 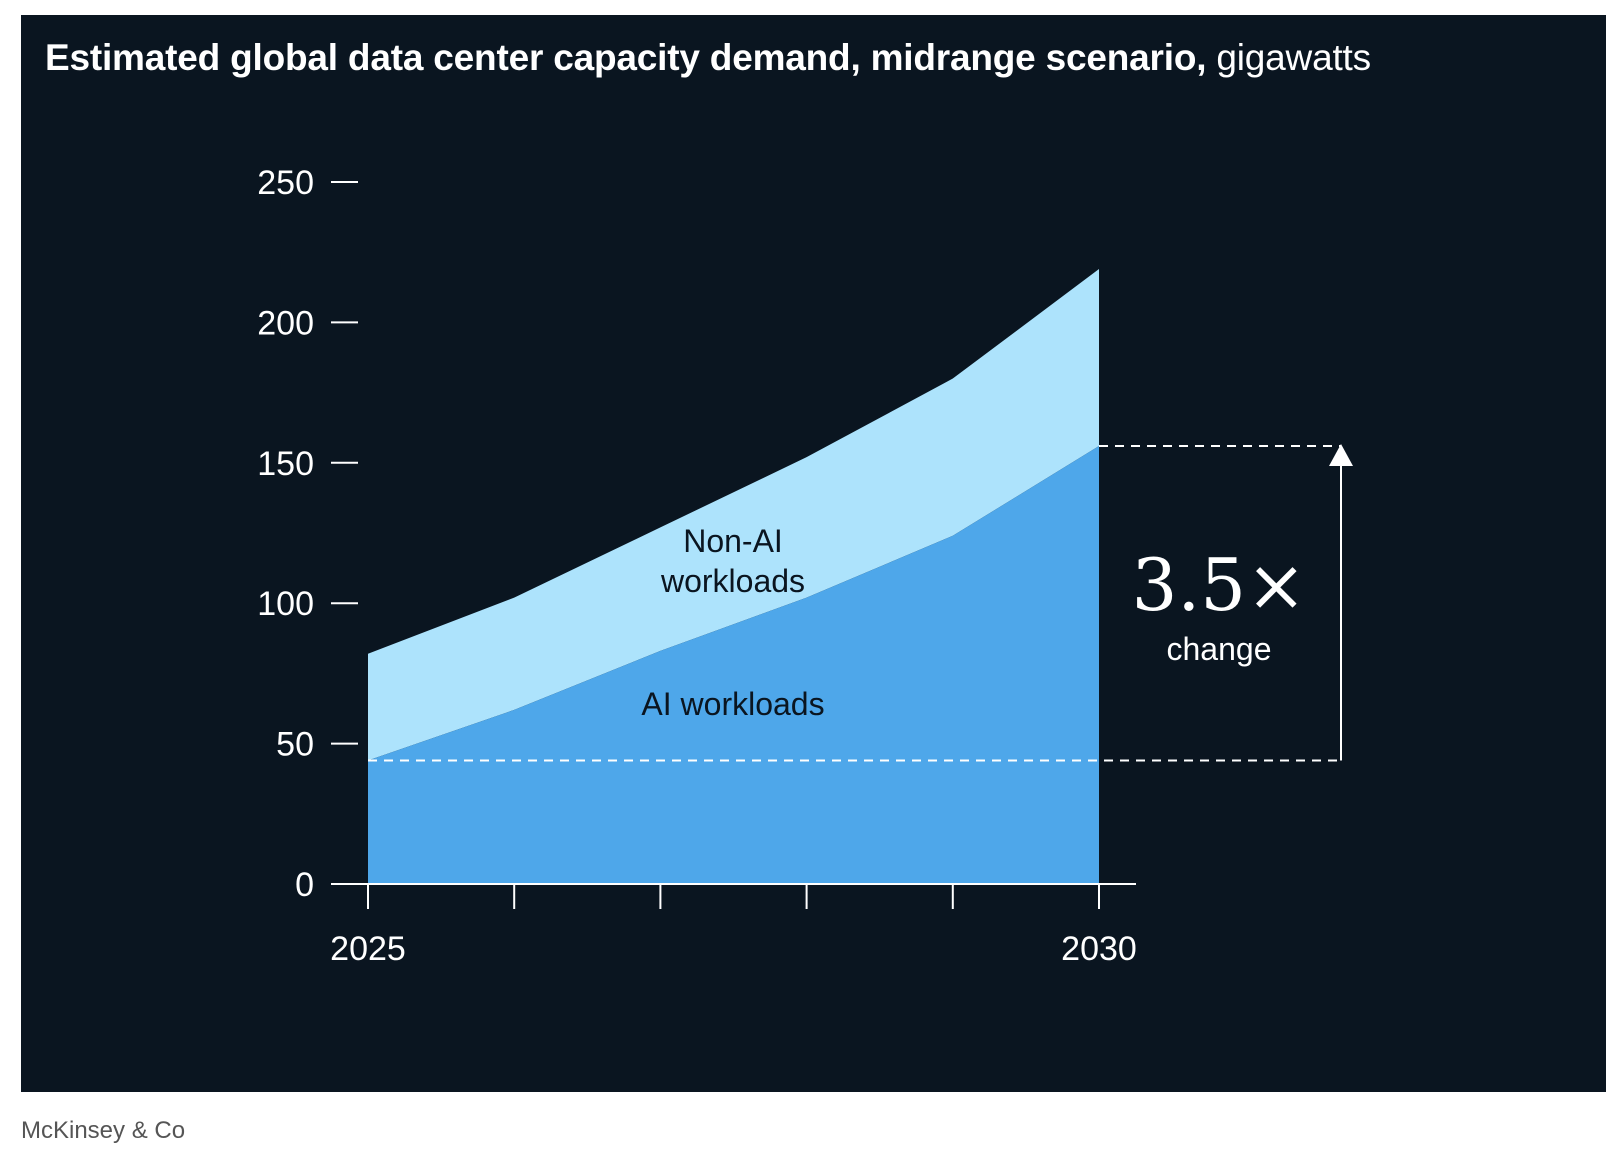 What do you see at coordinates (285, 604) in the screenshot?
I see `y-tick-label: 100` at bounding box center [285, 604].